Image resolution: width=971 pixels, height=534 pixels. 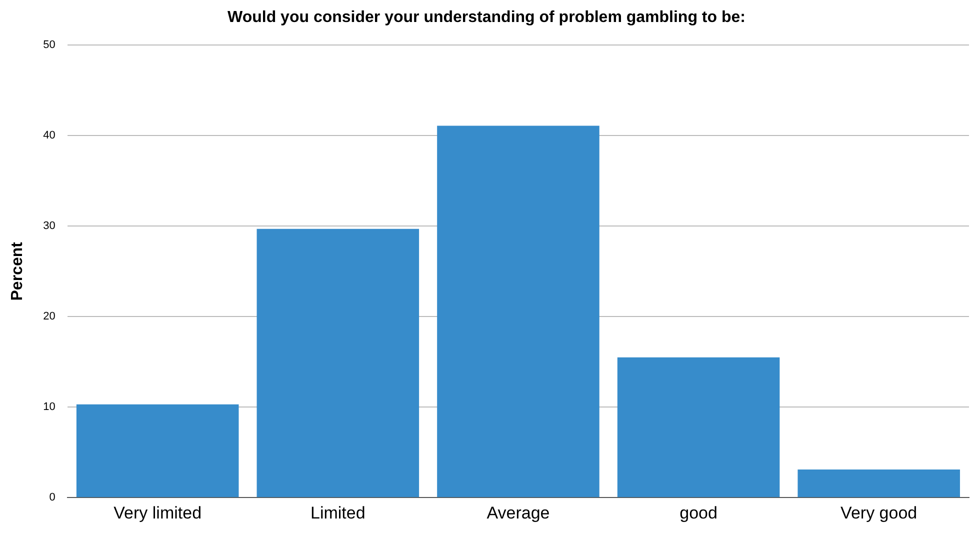 What do you see at coordinates (518, 512) in the screenshot?
I see `x-tick-label: Average` at bounding box center [518, 512].